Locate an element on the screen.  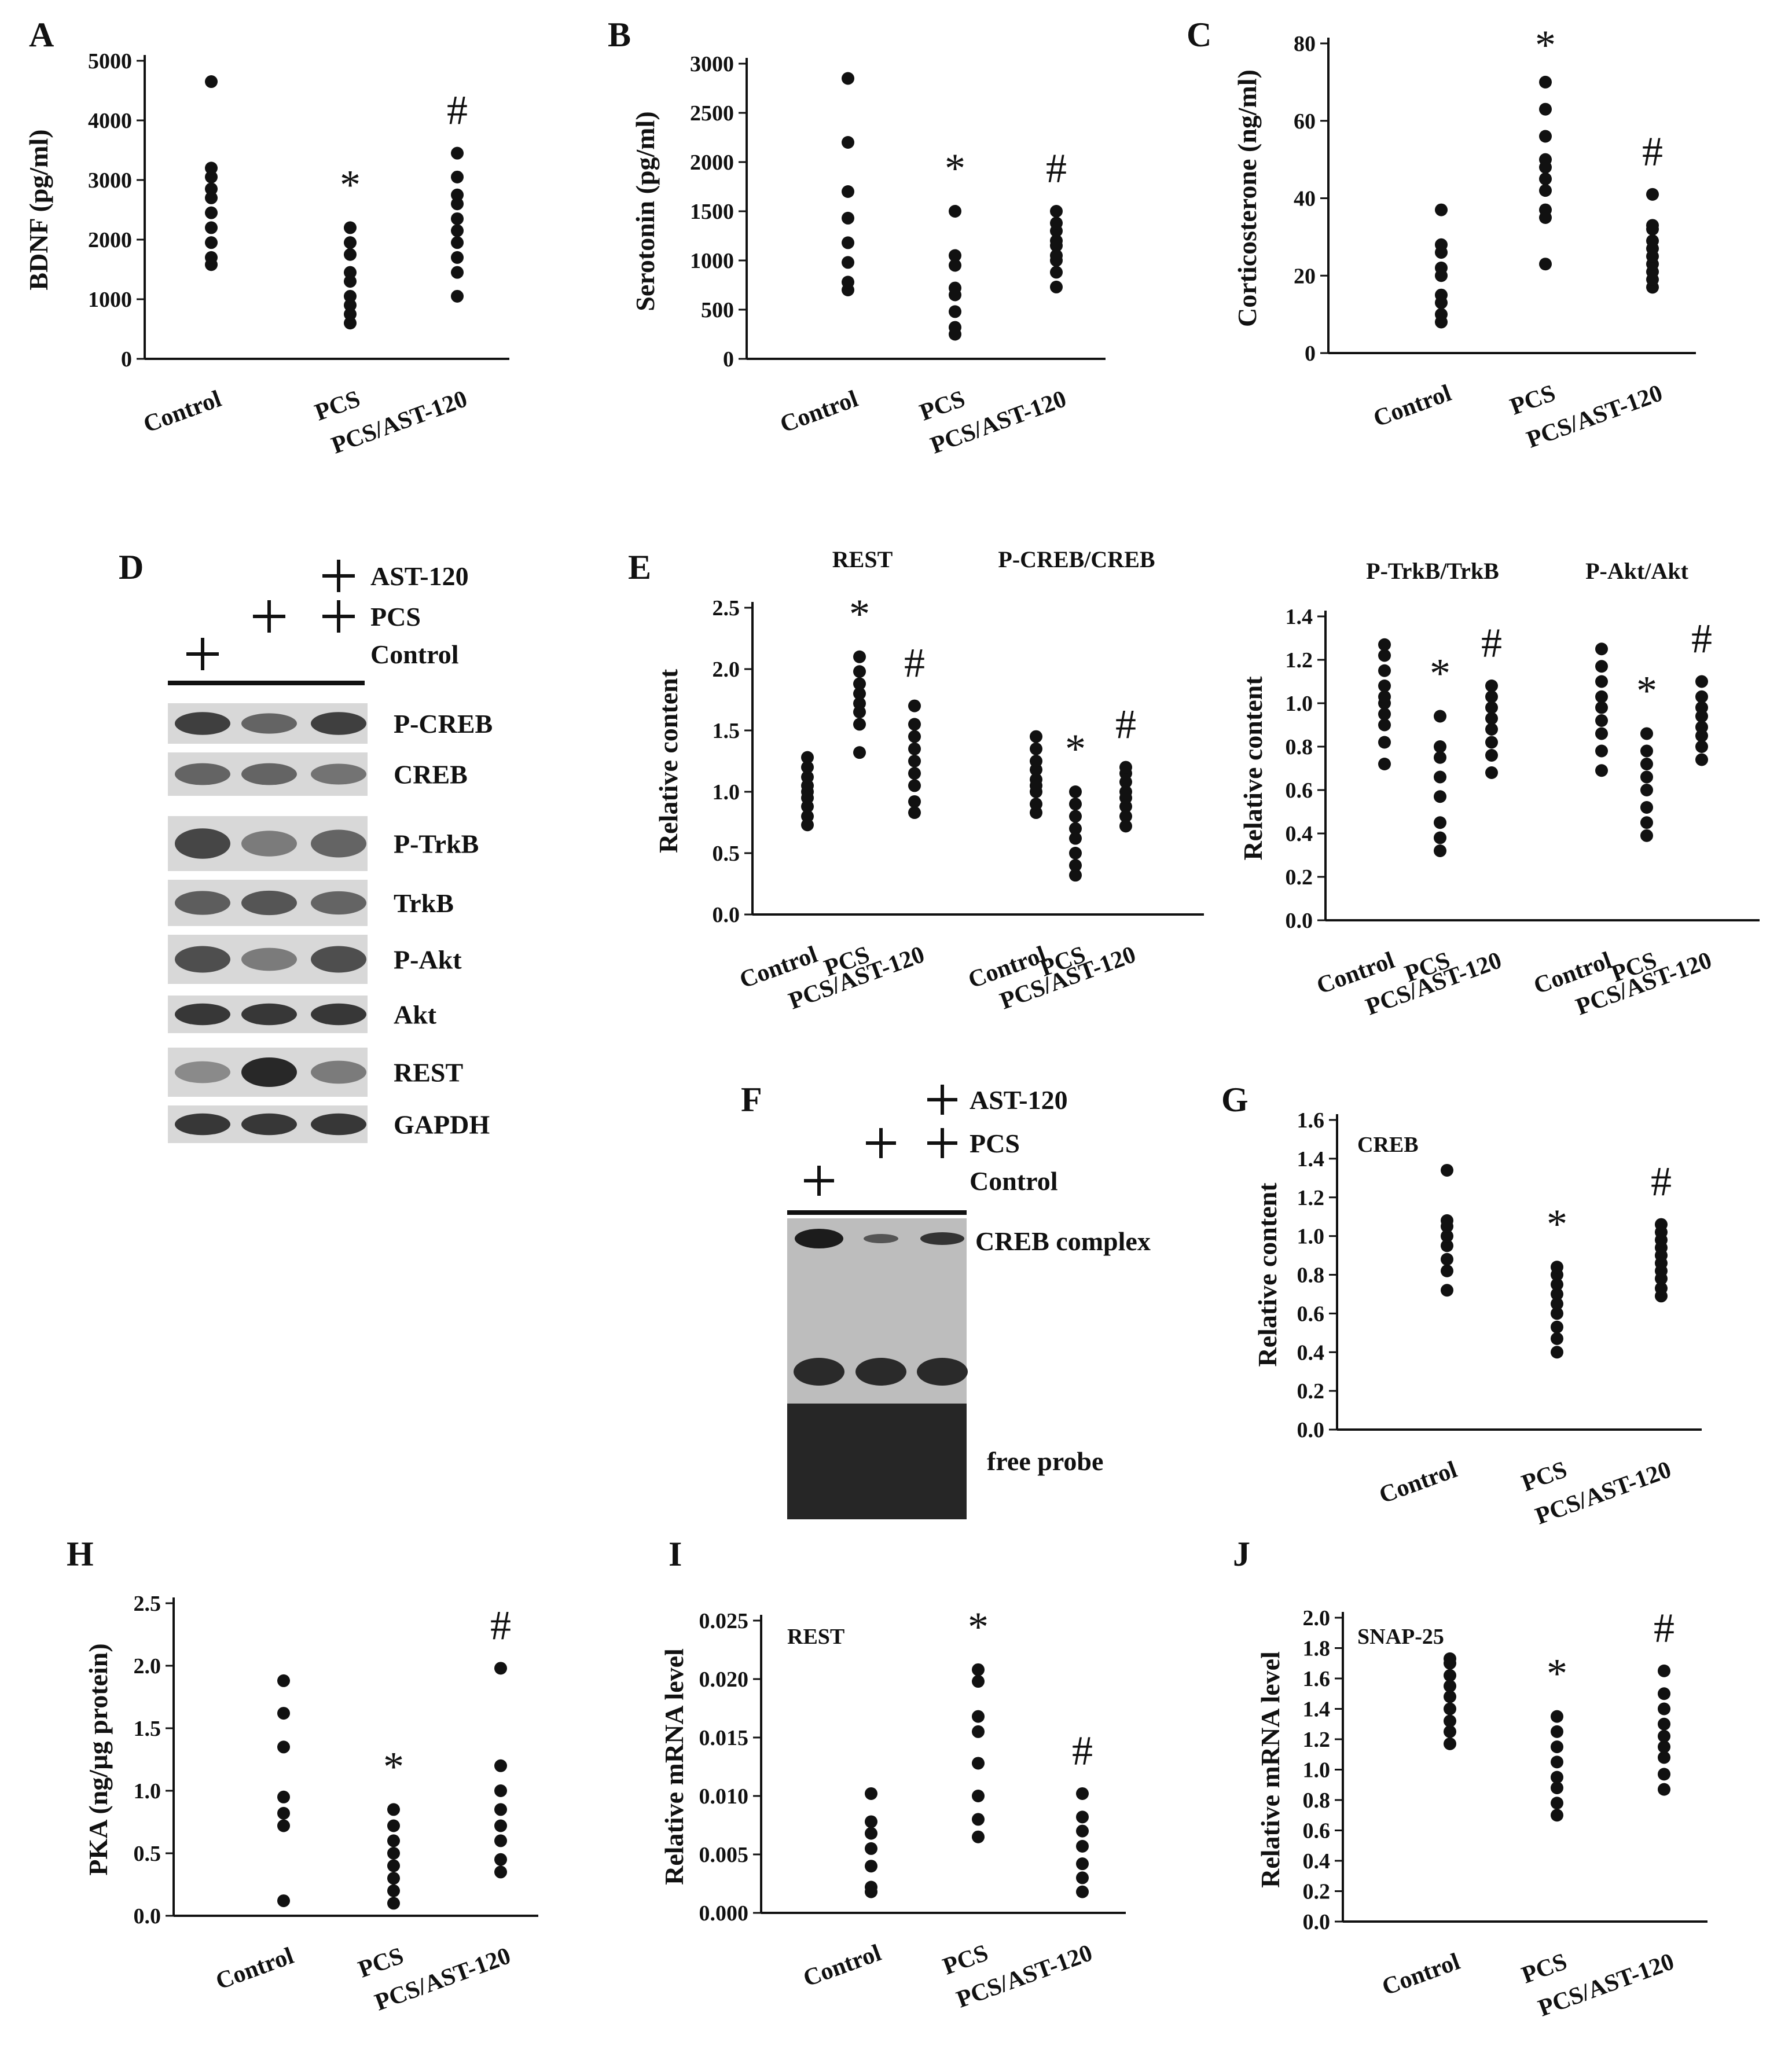
y-tick-label: 0.4 is located at coordinates (1317, 1861).